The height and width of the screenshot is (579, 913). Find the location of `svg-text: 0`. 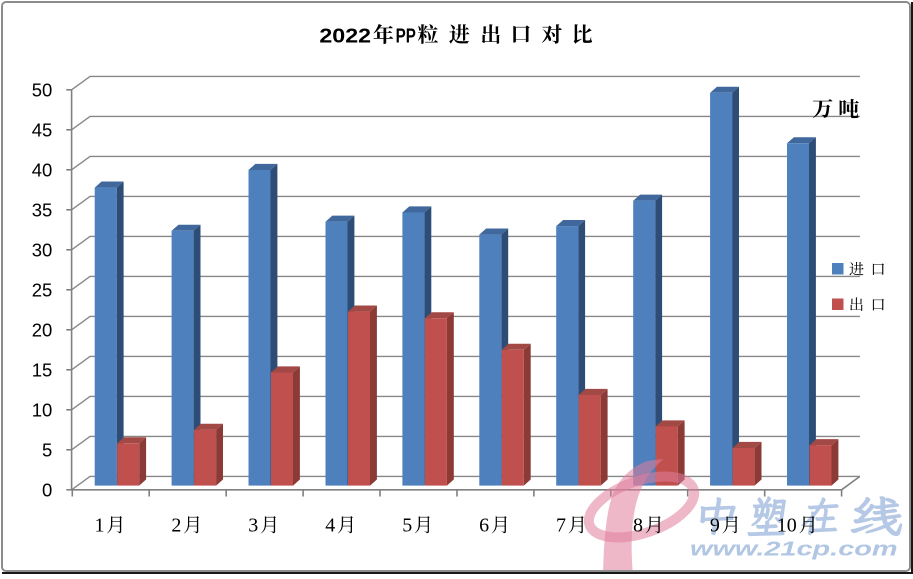

svg-text: 0 is located at coordinates (47, 490).